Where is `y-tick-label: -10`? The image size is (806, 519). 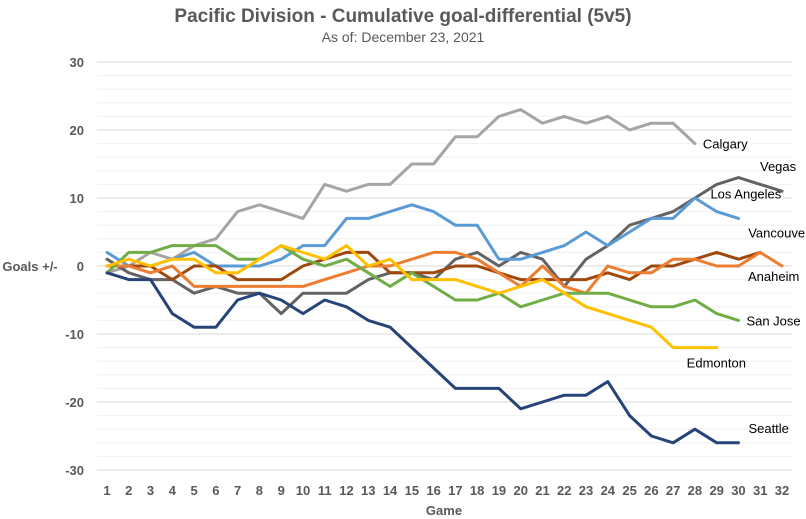 y-tick-label: -10 is located at coordinates (74, 334).